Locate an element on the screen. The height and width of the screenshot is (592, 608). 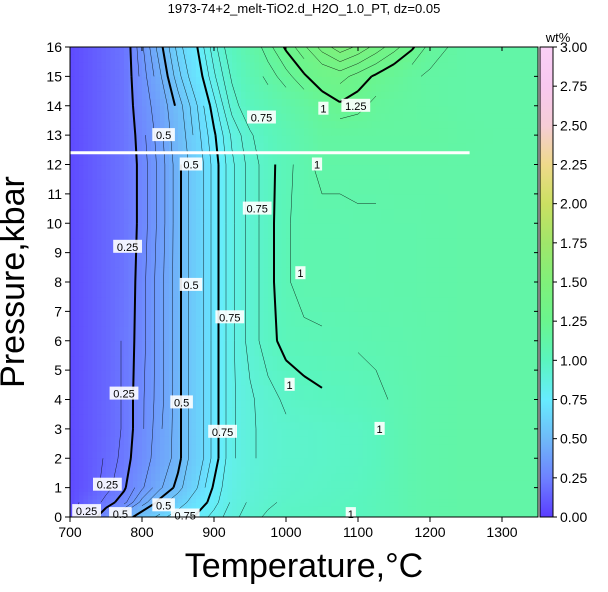
colorbar-tick-label: 2.75 is located at coordinates (573, 86).